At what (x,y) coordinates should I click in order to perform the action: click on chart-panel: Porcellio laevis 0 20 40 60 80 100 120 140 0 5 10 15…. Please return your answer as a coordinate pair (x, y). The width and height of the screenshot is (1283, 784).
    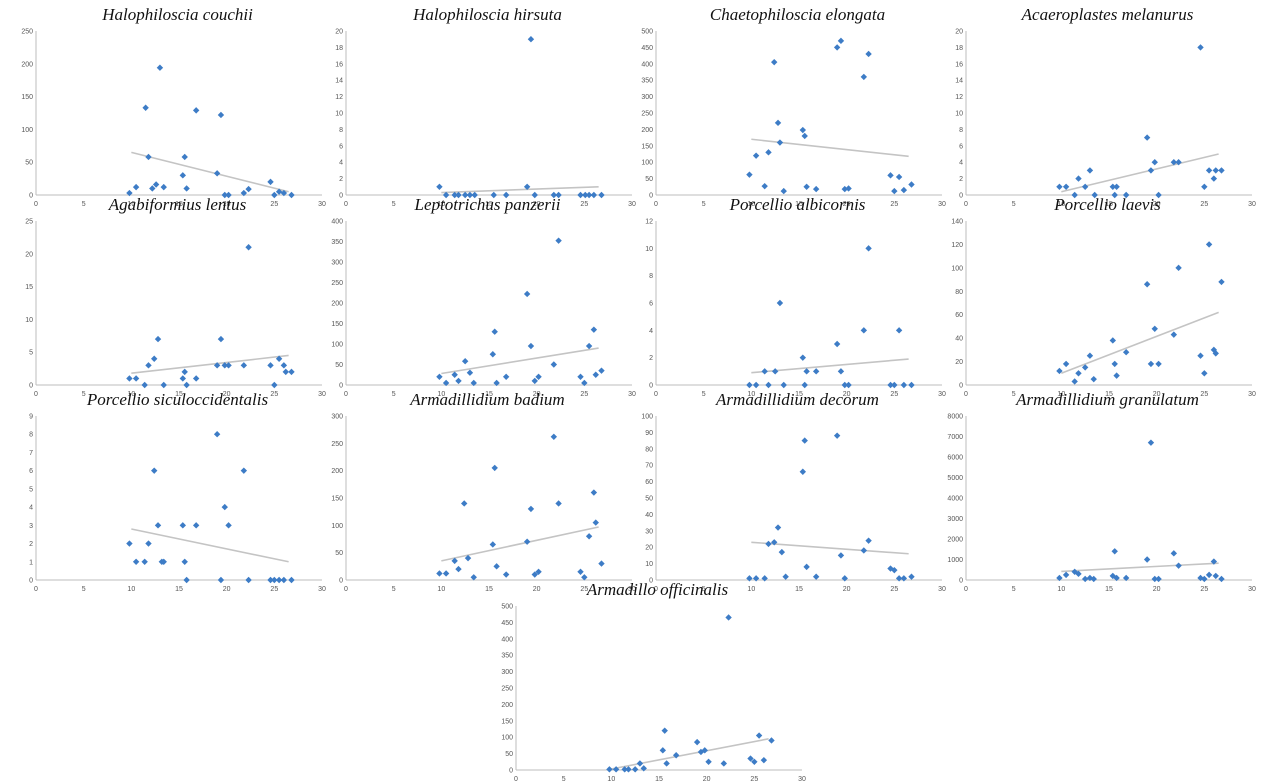
    Looking at the image, I should click on (1103, 297).